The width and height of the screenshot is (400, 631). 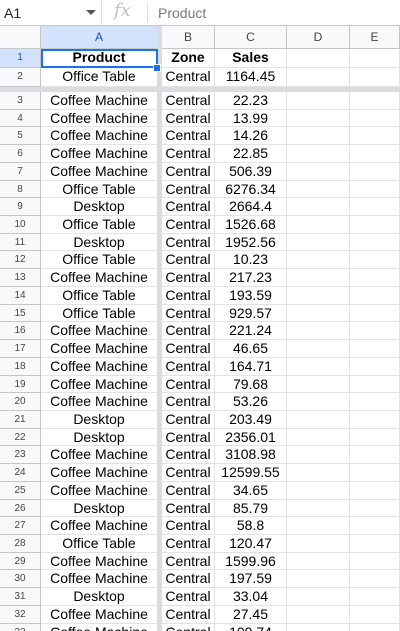 What do you see at coordinates (20, 331) in the screenshot?
I see `row-header: 16` at bounding box center [20, 331].